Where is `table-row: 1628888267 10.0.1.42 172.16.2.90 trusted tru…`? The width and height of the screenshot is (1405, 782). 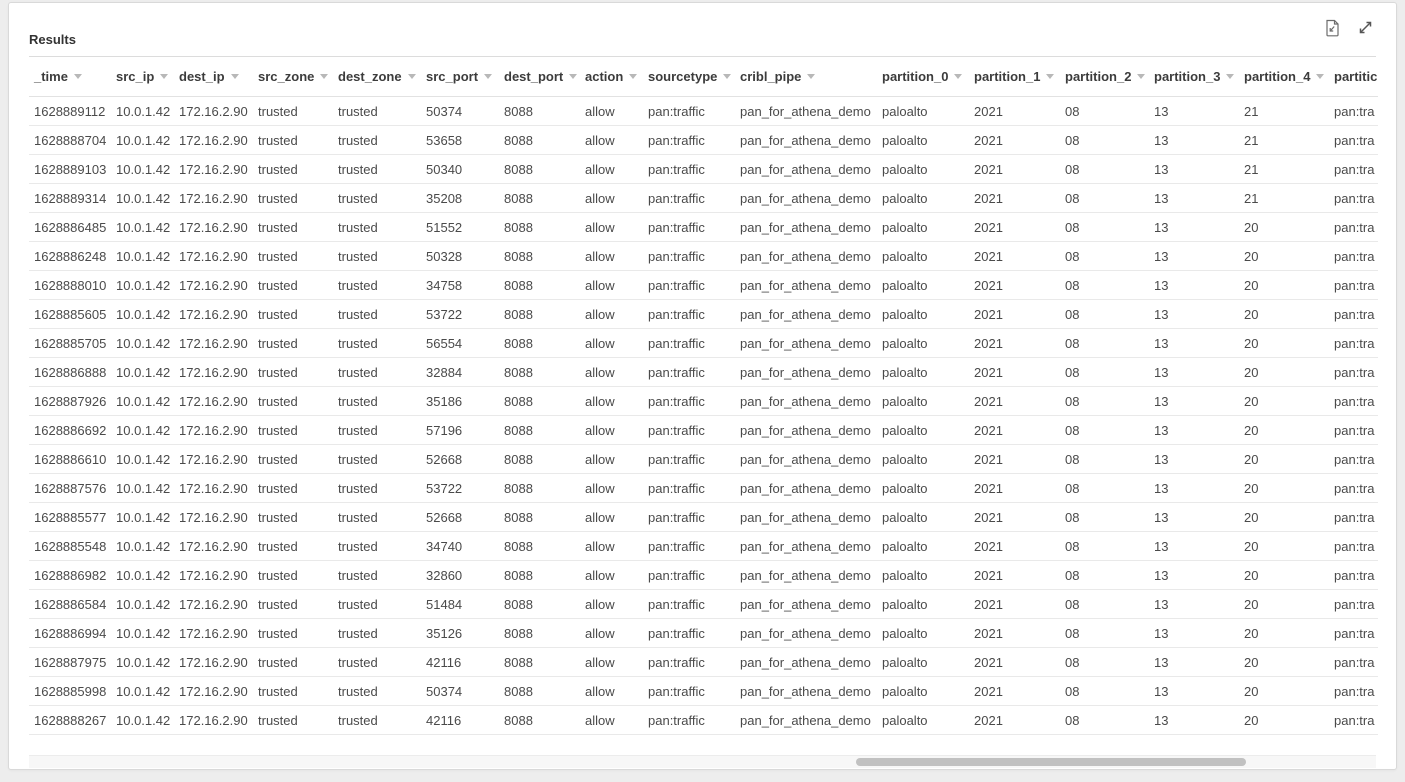
table-row: 1628888267 10.0.1.42 172.16.2.90 trusted tru… is located at coordinates (703, 720).